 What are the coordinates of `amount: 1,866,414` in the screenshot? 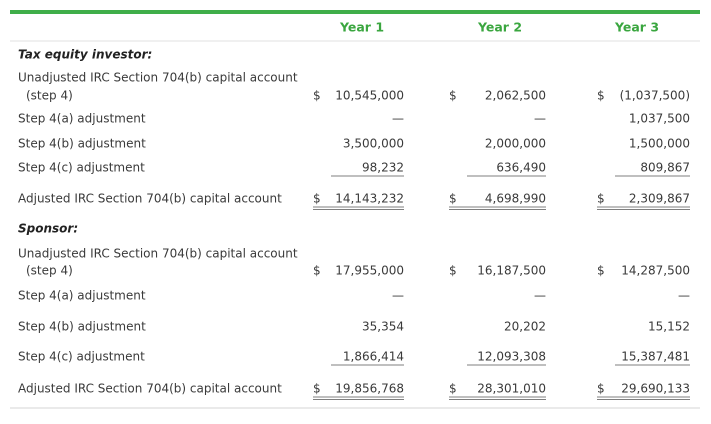 It's located at (373, 357).